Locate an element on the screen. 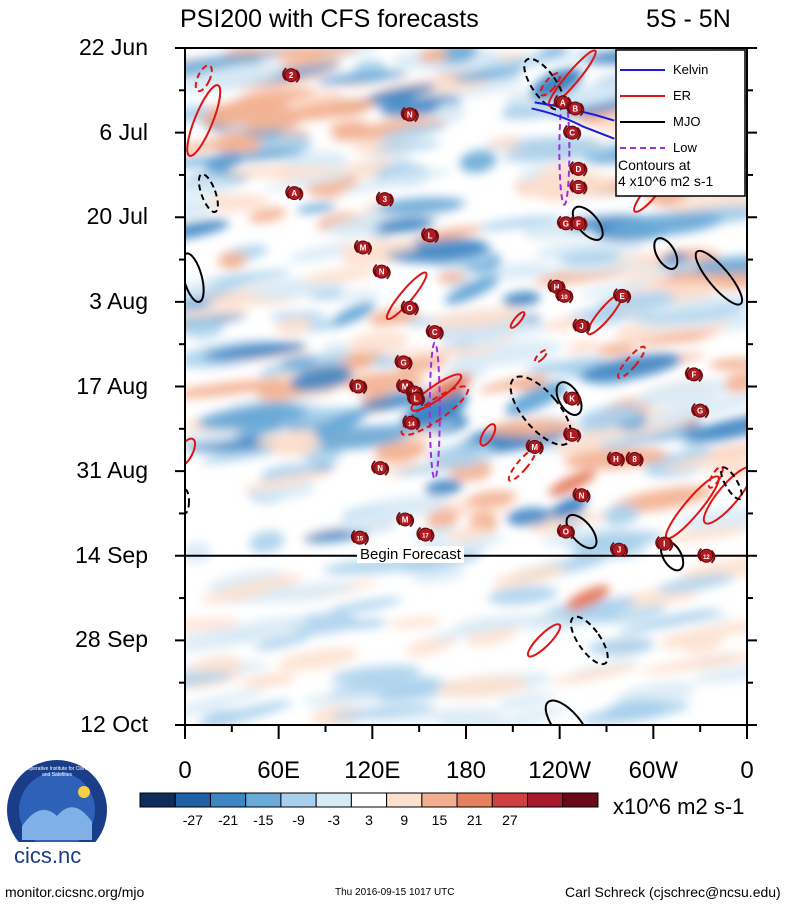 This screenshot has width=809, height=907. storm-id: G is located at coordinates (566, 223).